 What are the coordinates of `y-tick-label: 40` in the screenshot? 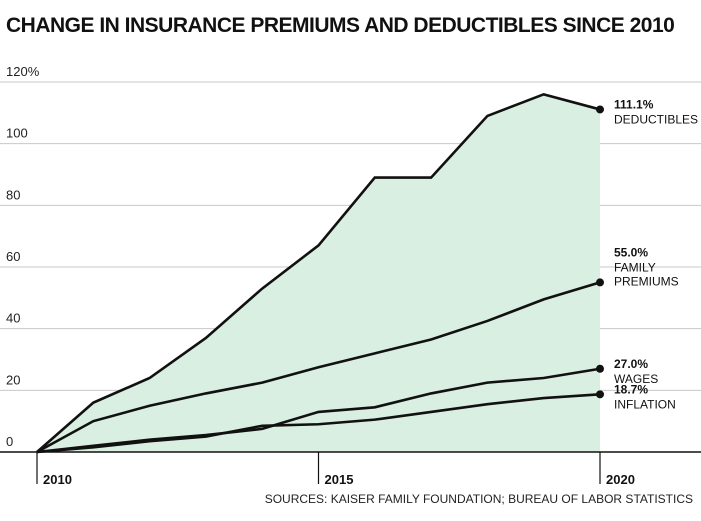 It's located at (13, 318).